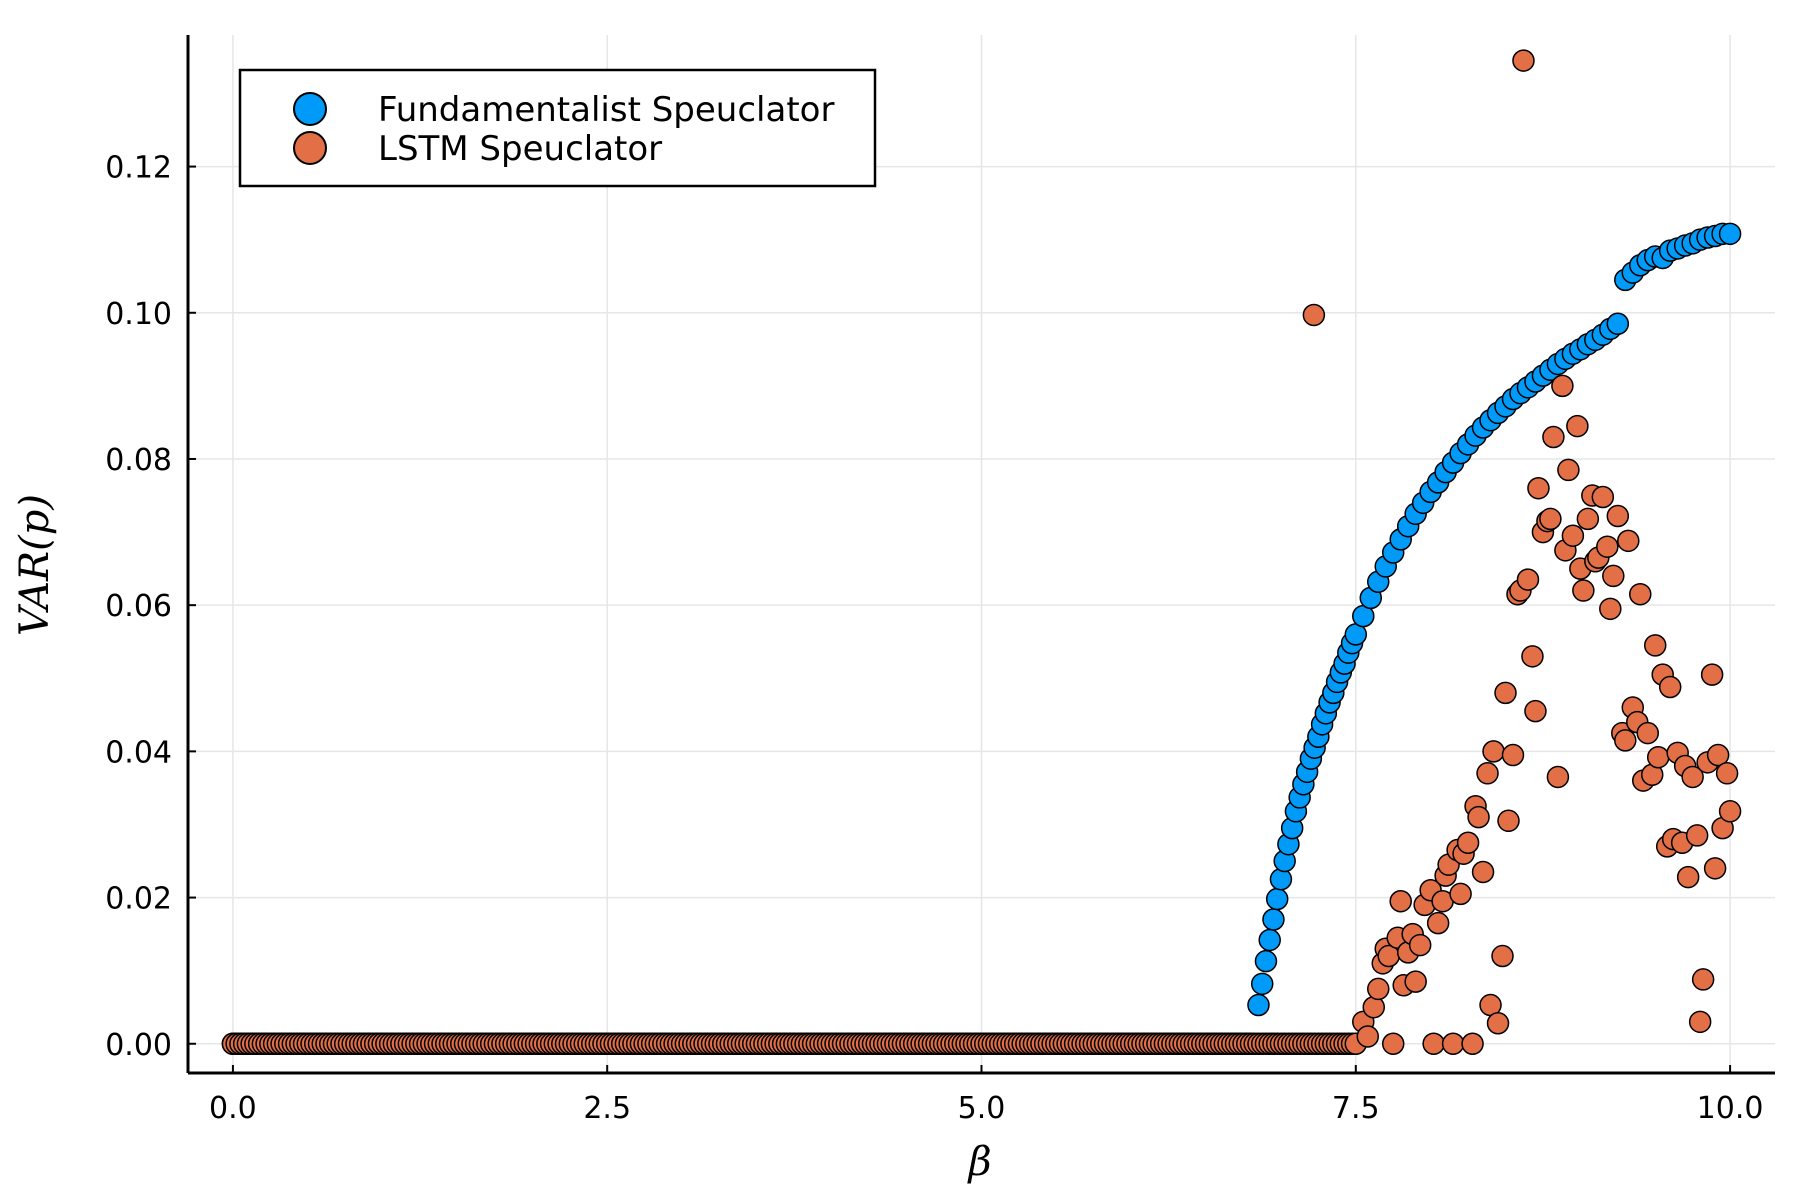  I want to click on y-tick-label: 0.10, so click(138, 314).